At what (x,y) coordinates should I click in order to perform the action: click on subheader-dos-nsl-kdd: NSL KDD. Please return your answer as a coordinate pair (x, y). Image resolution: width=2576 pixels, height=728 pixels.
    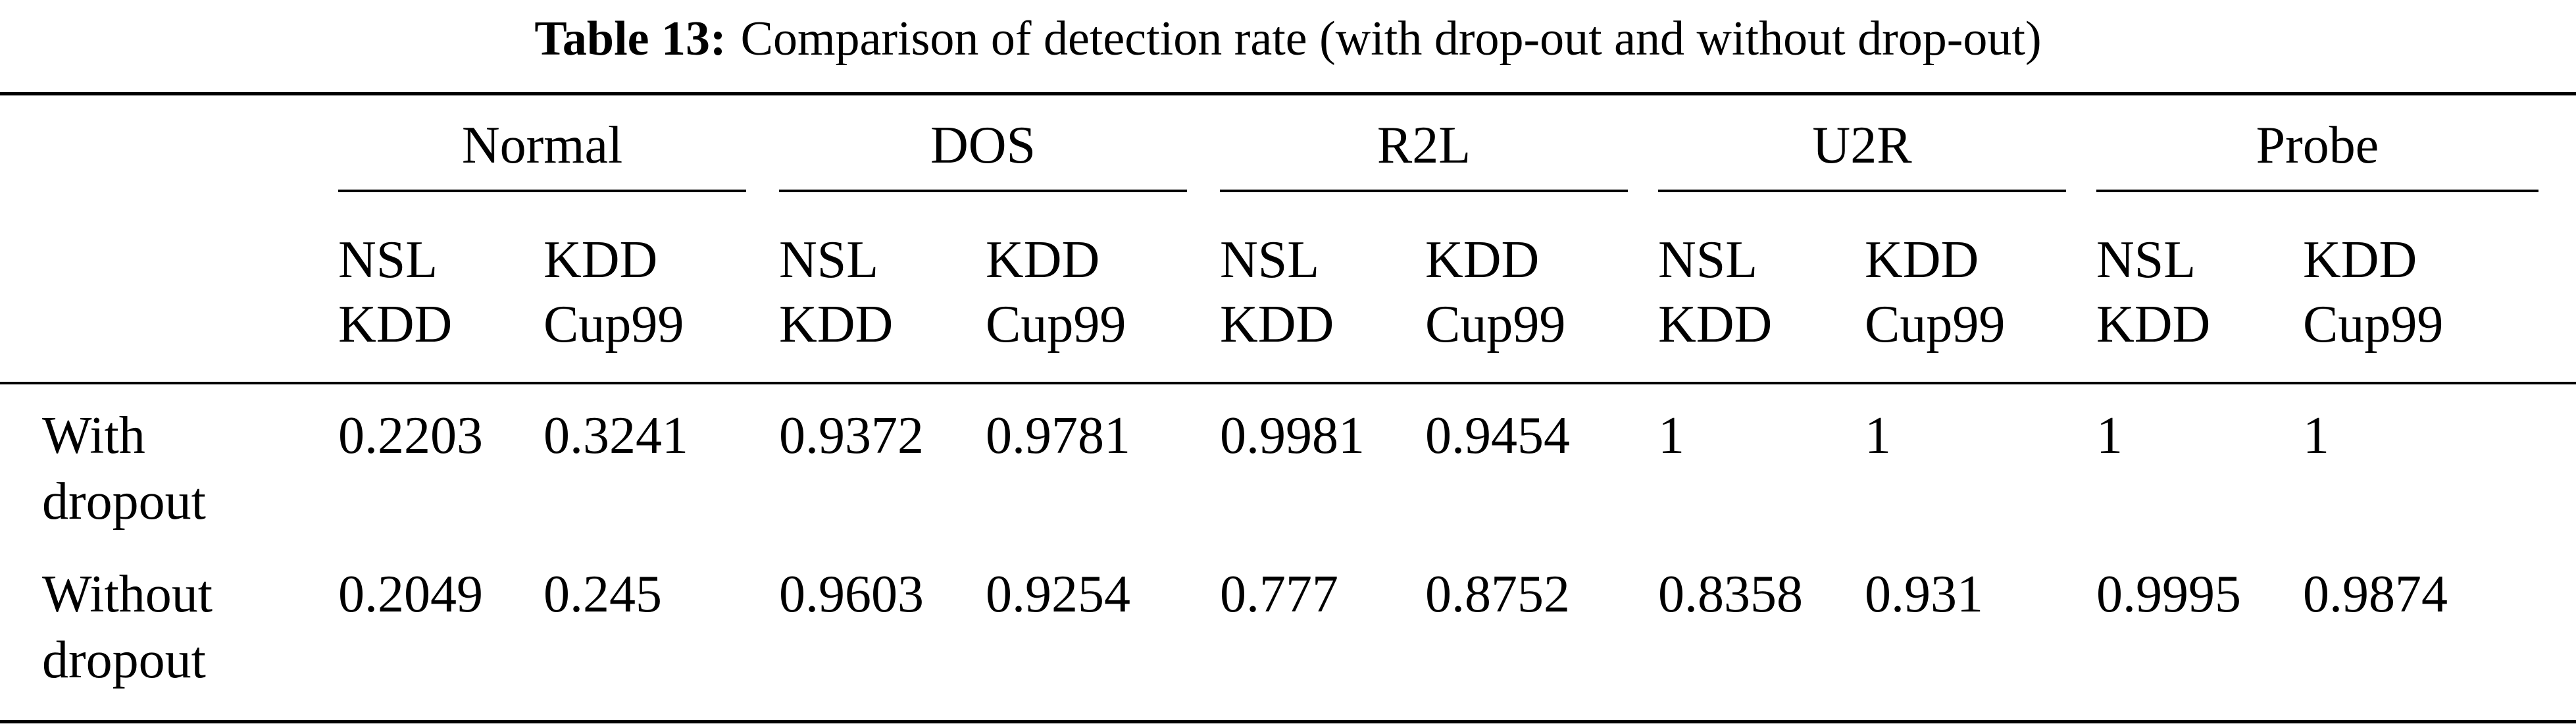
    Looking at the image, I should click on (836, 292).